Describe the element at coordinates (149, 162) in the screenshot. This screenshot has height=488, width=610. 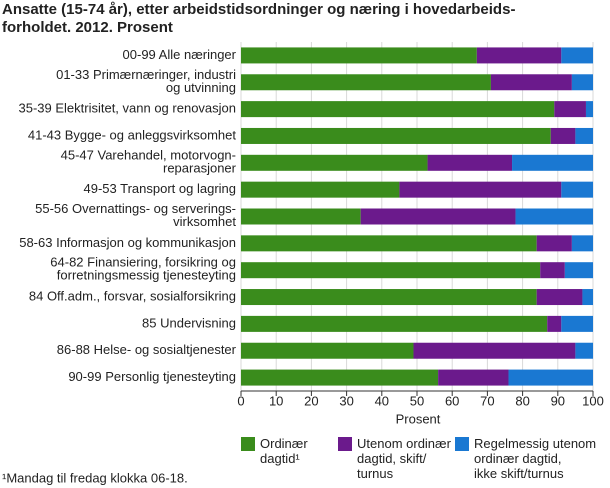
I see `y-tick-label: 45-47 Varehandel, motorvogn-reparasjoner` at that location.